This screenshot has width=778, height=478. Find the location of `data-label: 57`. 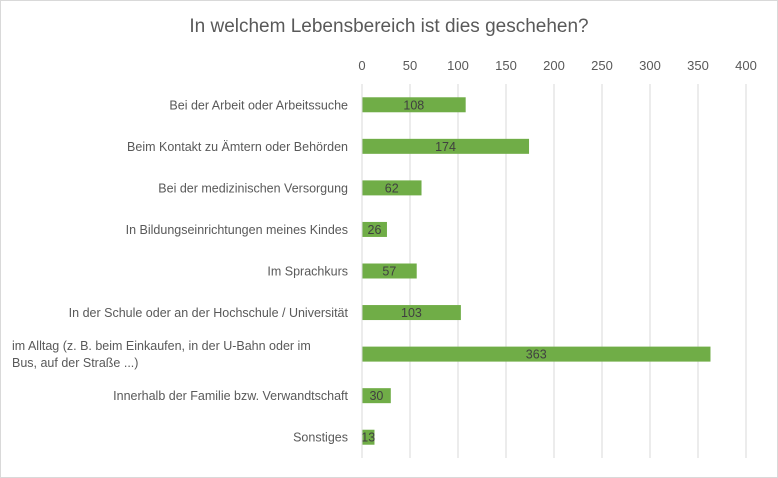

data-label: 57 is located at coordinates (389, 272).